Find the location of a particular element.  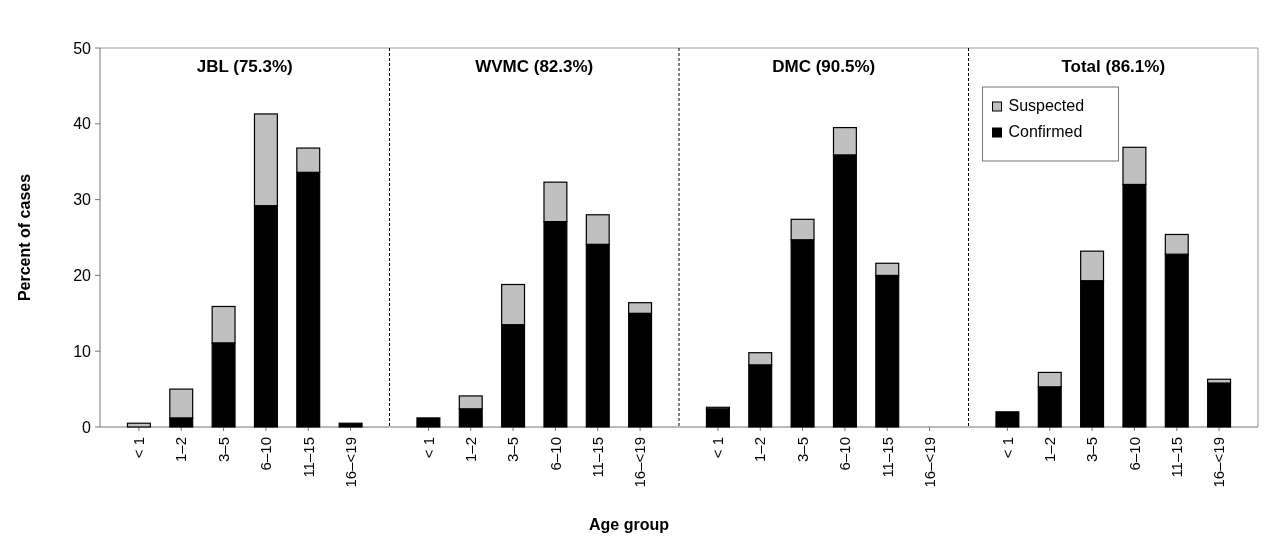

y-tick-label: 20 is located at coordinates (82, 275).